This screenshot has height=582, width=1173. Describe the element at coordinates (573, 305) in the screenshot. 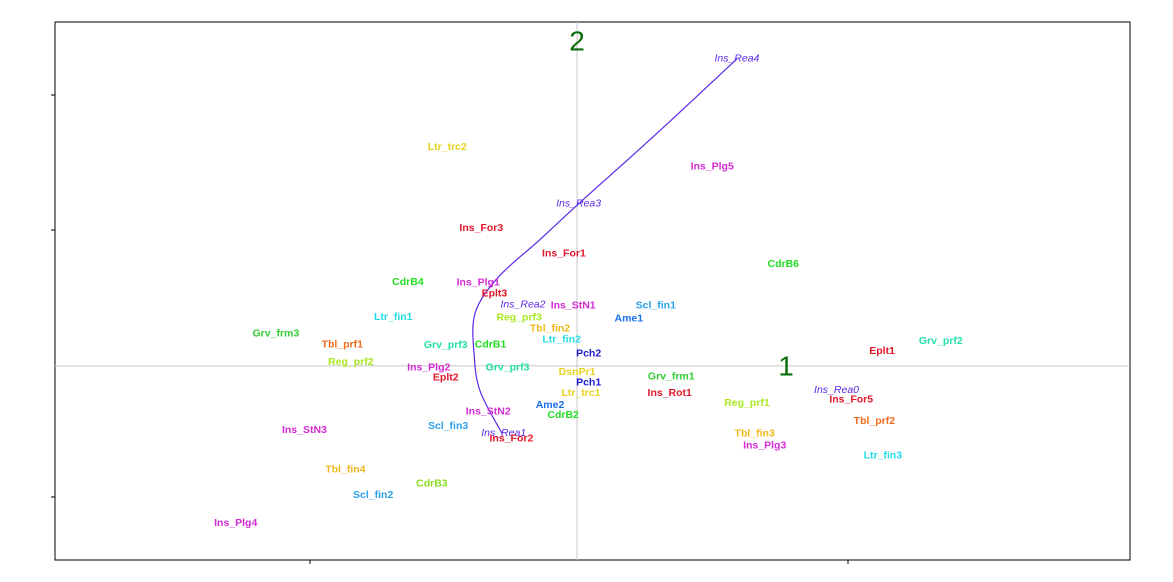

I see `point-label: Ins_StN1` at that location.